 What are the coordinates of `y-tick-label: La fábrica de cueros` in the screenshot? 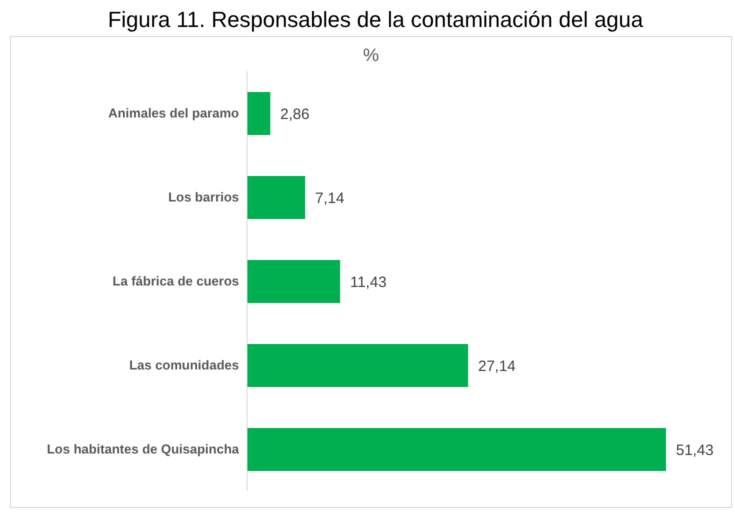 It's located at (175, 281).